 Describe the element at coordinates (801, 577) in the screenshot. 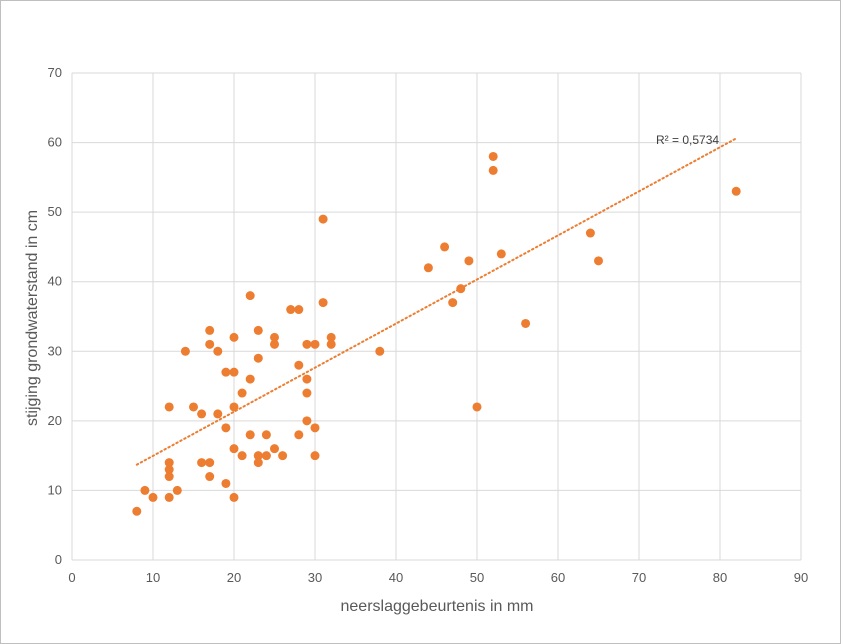

I see `x-tick-label: 90` at that location.